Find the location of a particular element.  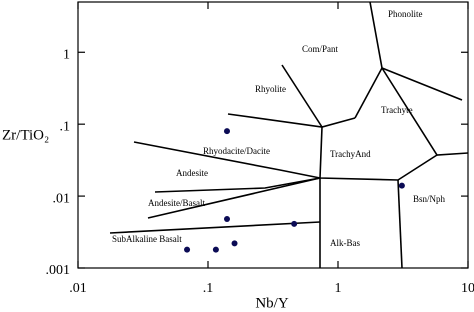

field-label: Rhyodacite/Dacite is located at coordinates (236, 151).